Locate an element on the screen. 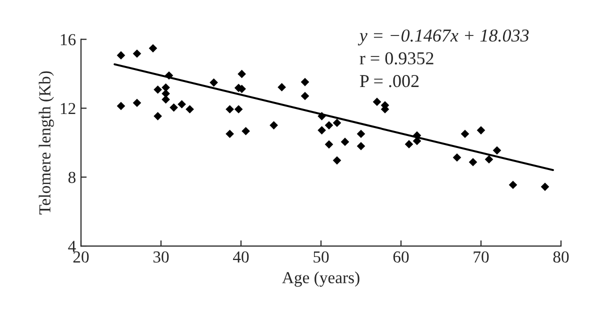  x-tick-label: 30 is located at coordinates (161, 257).